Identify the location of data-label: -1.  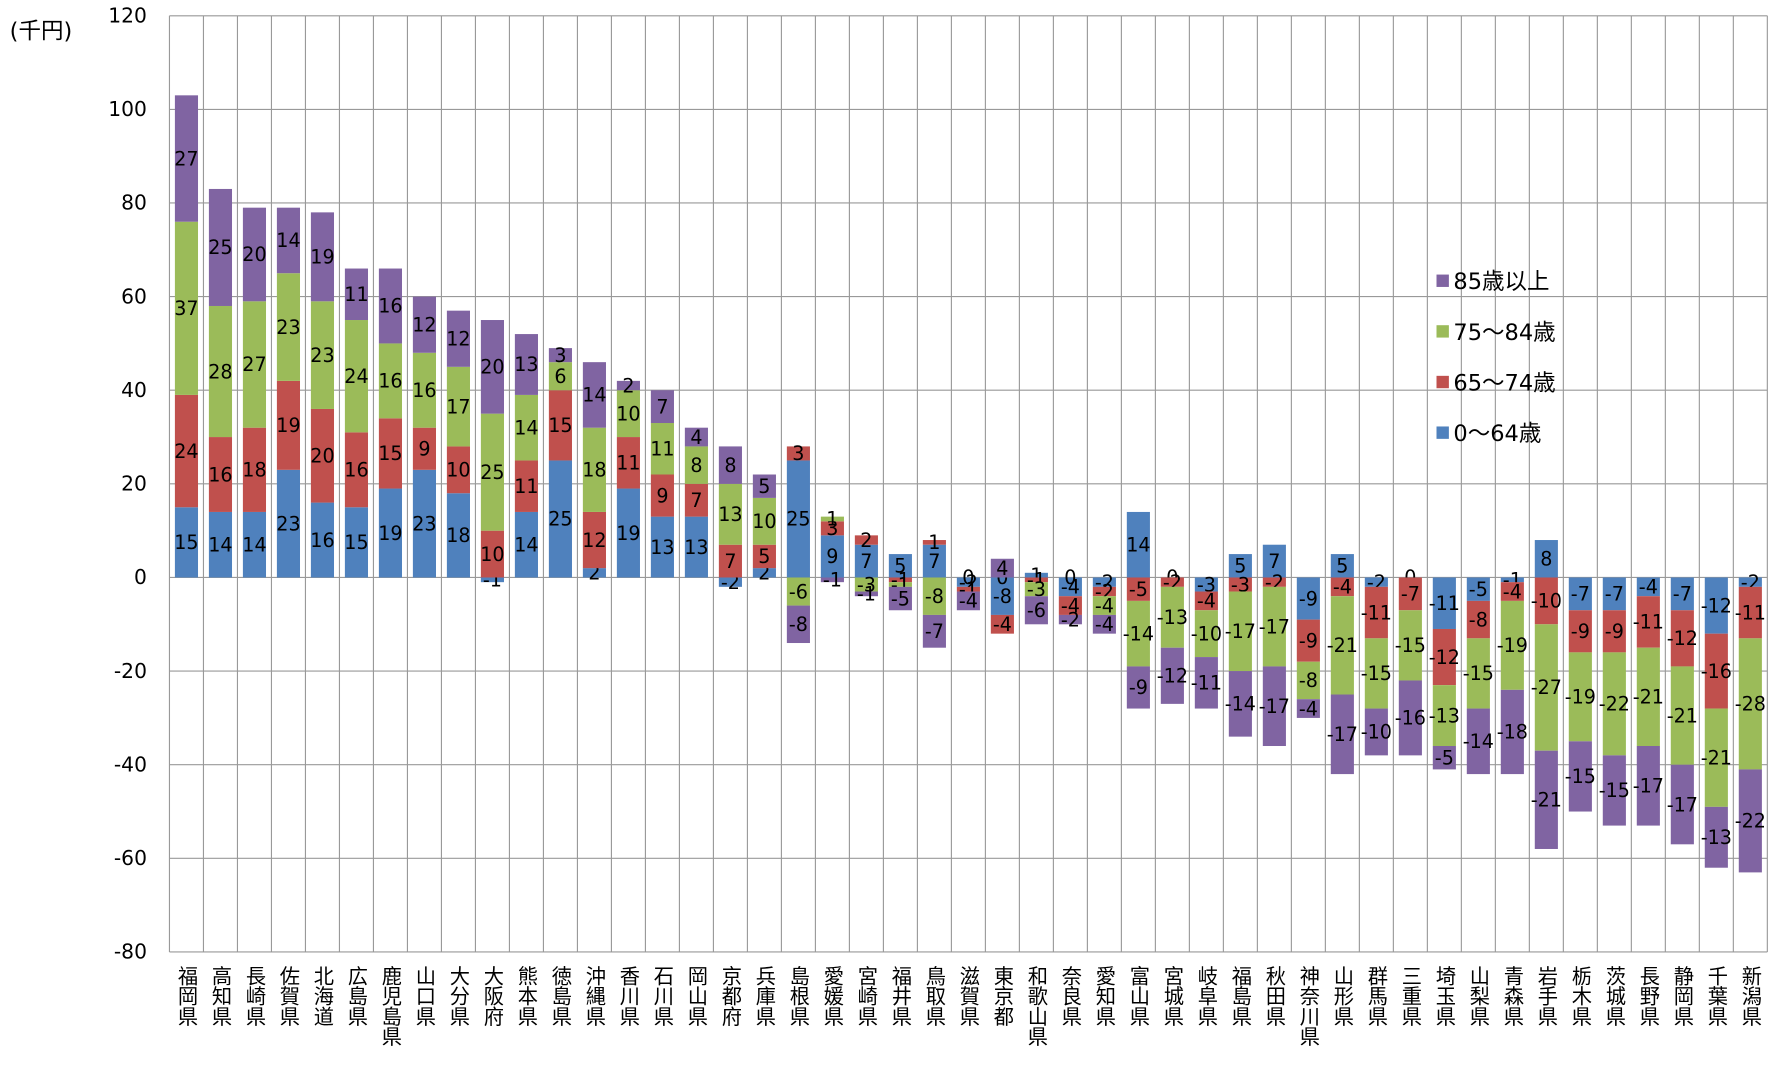
(832, 580).